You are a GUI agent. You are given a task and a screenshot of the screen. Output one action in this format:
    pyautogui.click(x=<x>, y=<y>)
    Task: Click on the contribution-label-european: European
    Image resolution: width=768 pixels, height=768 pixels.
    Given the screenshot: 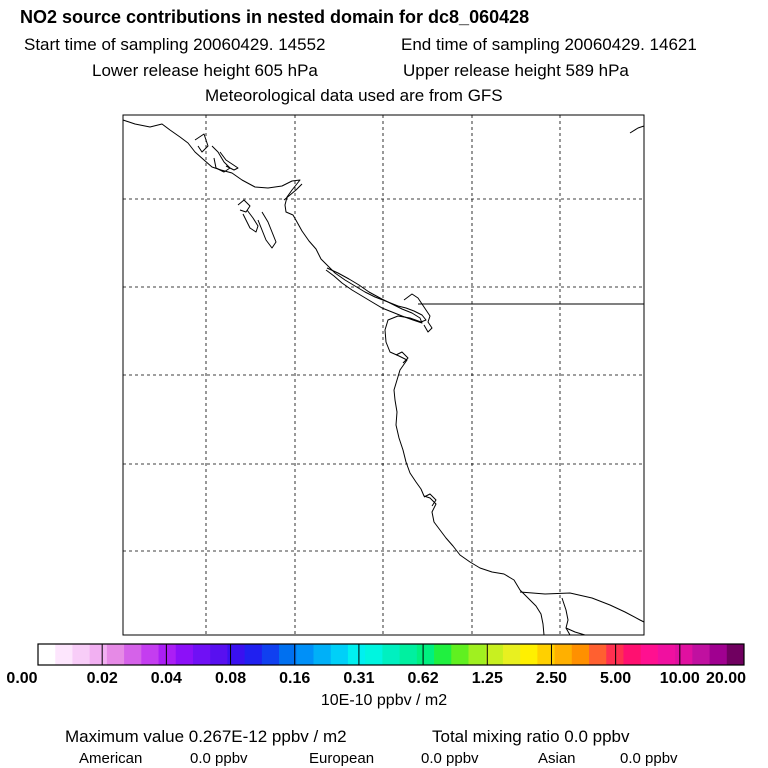 What is the action you would take?
    pyautogui.click(x=342, y=758)
    